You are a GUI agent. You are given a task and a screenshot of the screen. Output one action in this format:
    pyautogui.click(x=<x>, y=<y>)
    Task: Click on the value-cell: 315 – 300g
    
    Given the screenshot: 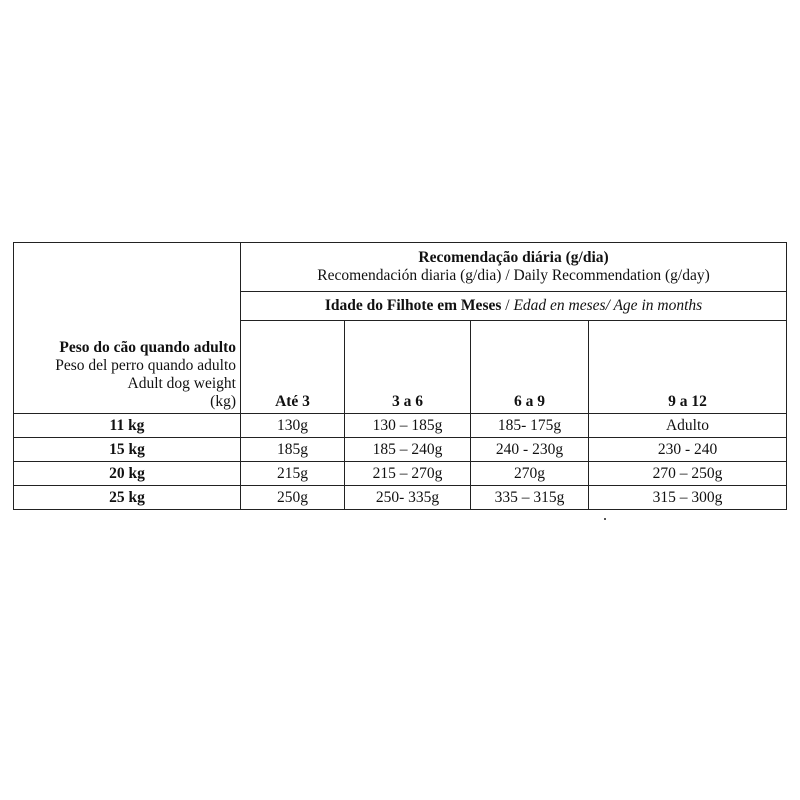 What is the action you would take?
    pyautogui.click(x=687, y=497)
    